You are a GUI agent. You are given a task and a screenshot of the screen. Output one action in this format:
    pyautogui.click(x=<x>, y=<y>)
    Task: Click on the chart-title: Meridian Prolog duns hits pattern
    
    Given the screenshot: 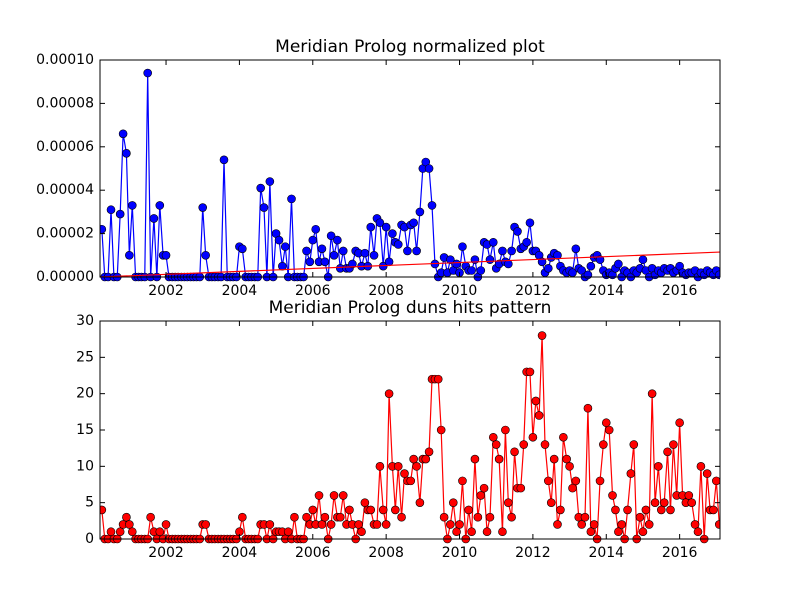 What is the action you would take?
    pyautogui.click(x=410, y=308)
    